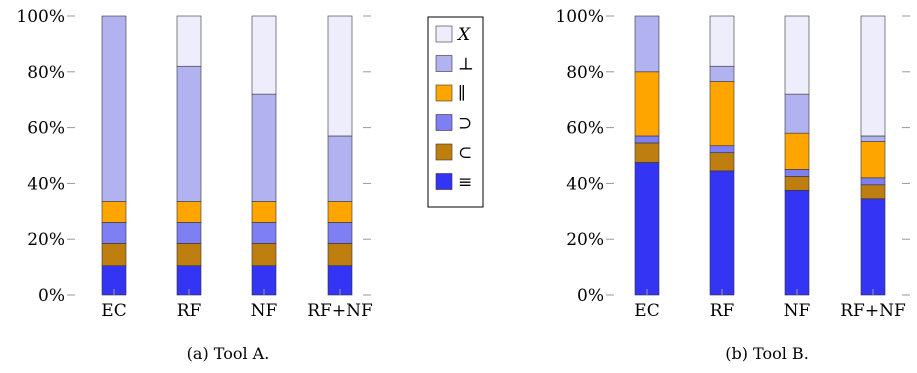 This screenshot has width=917, height=373. What do you see at coordinates (462, 94) in the screenshot?
I see `legend-label: ∥` at bounding box center [462, 94].